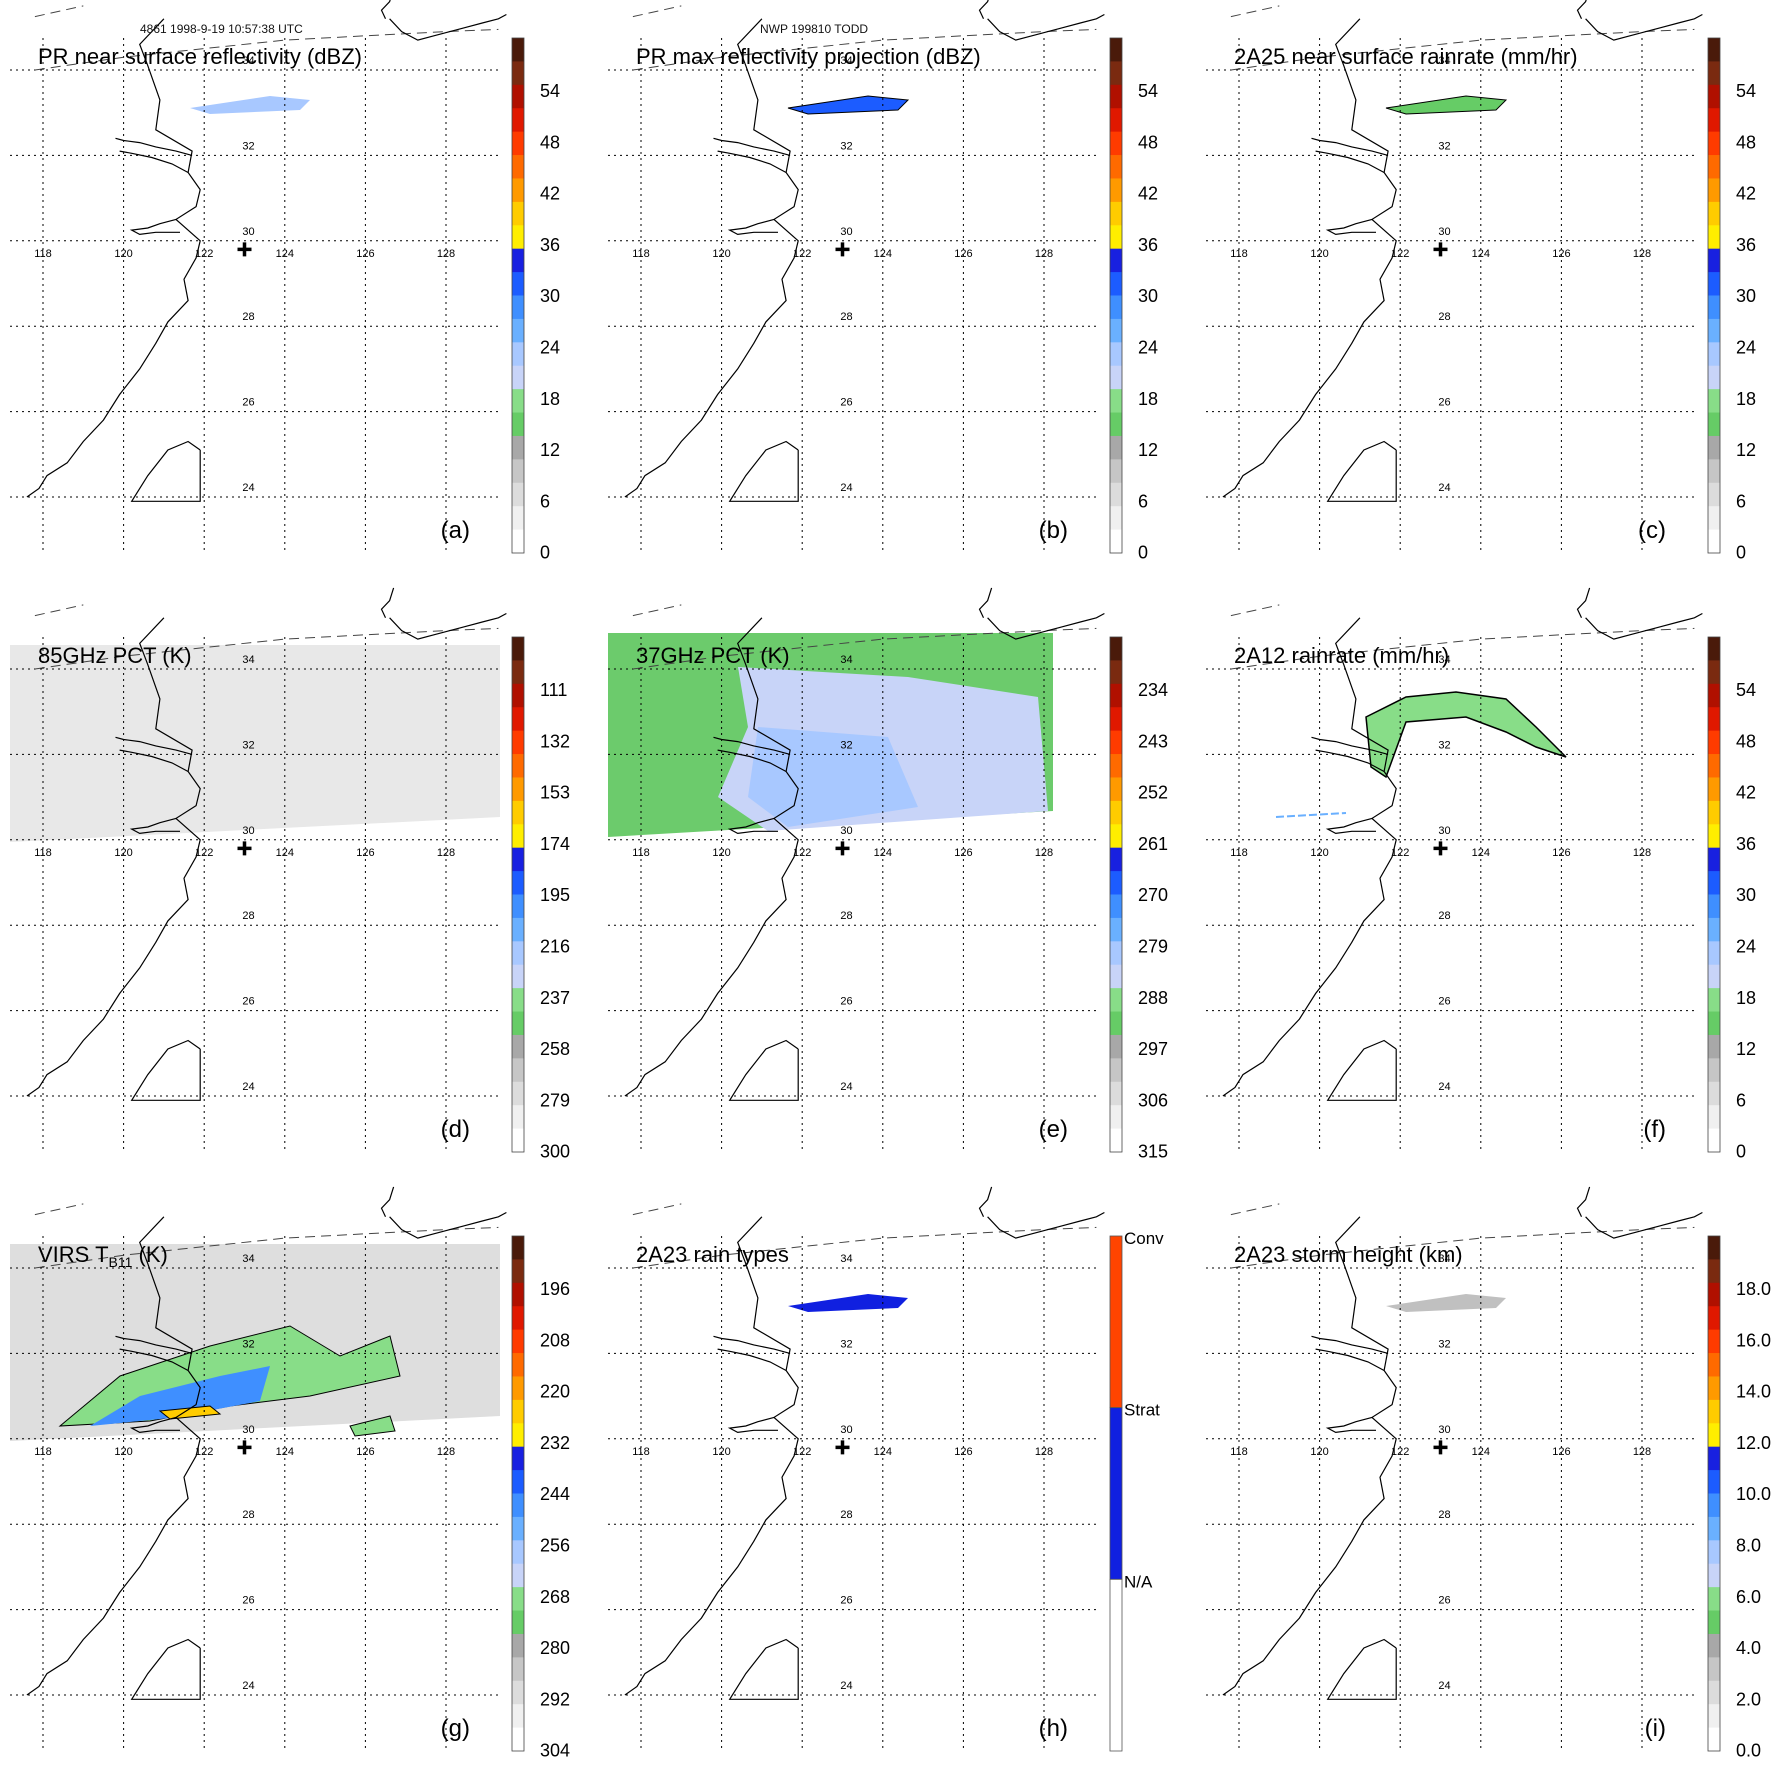  What do you see at coordinates (1748, 1699) in the screenshot?
I see `colorbar-tick: 2.0` at bounding box center [1748, 1699].